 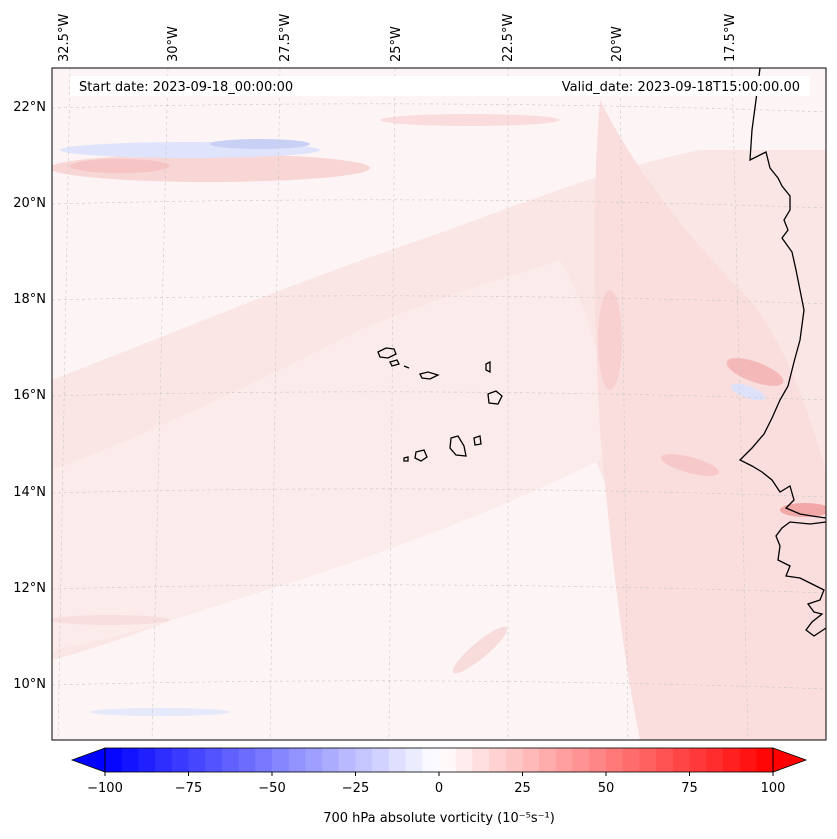 I want to click on island-sao-vicente, so click(x=394, y=363).